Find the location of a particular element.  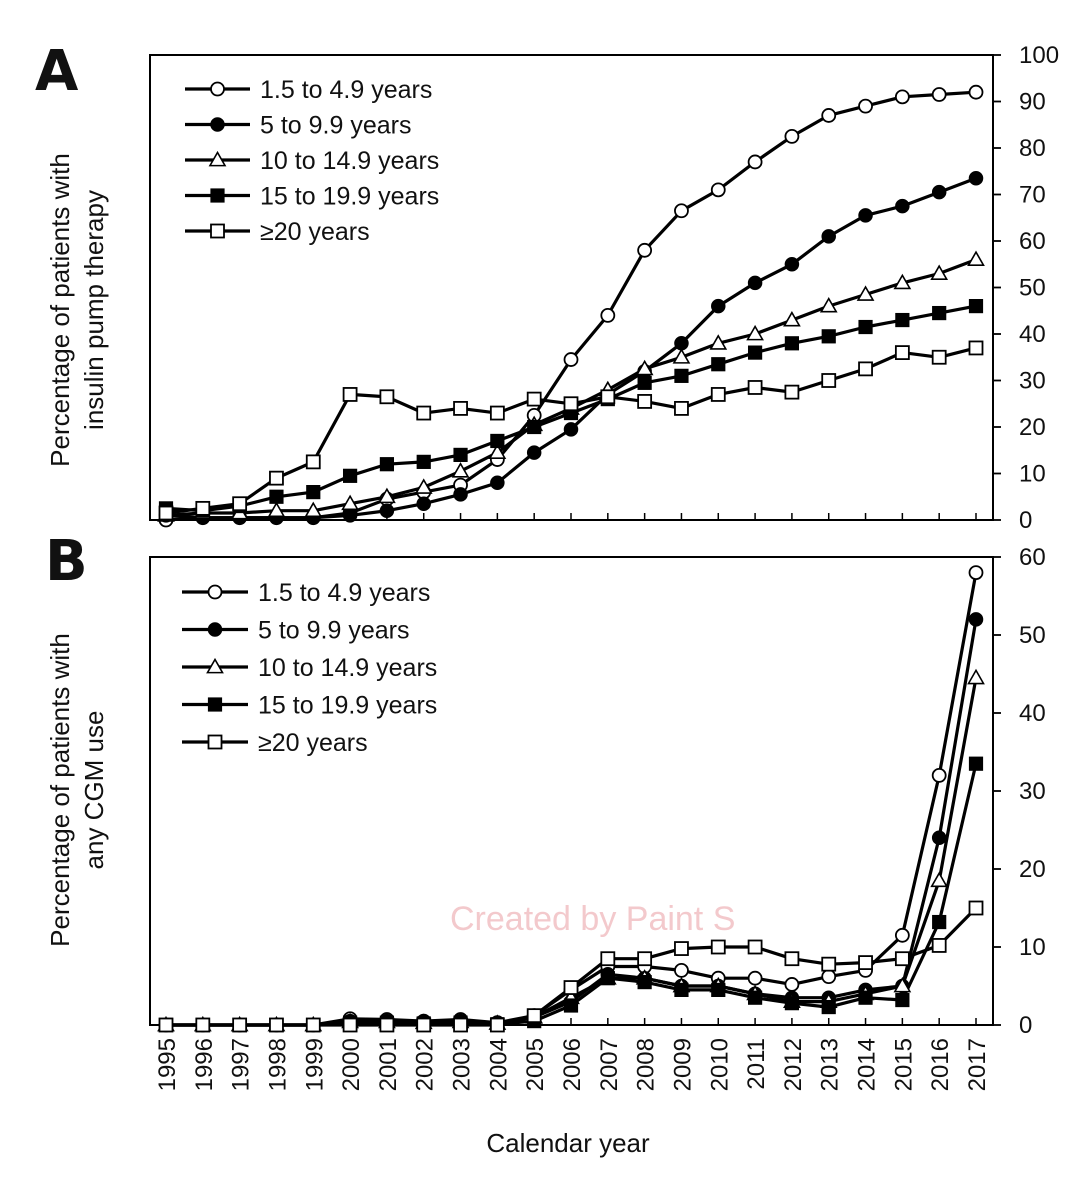

x-tick-label: 2005 is located at coordinates (535, 1064).